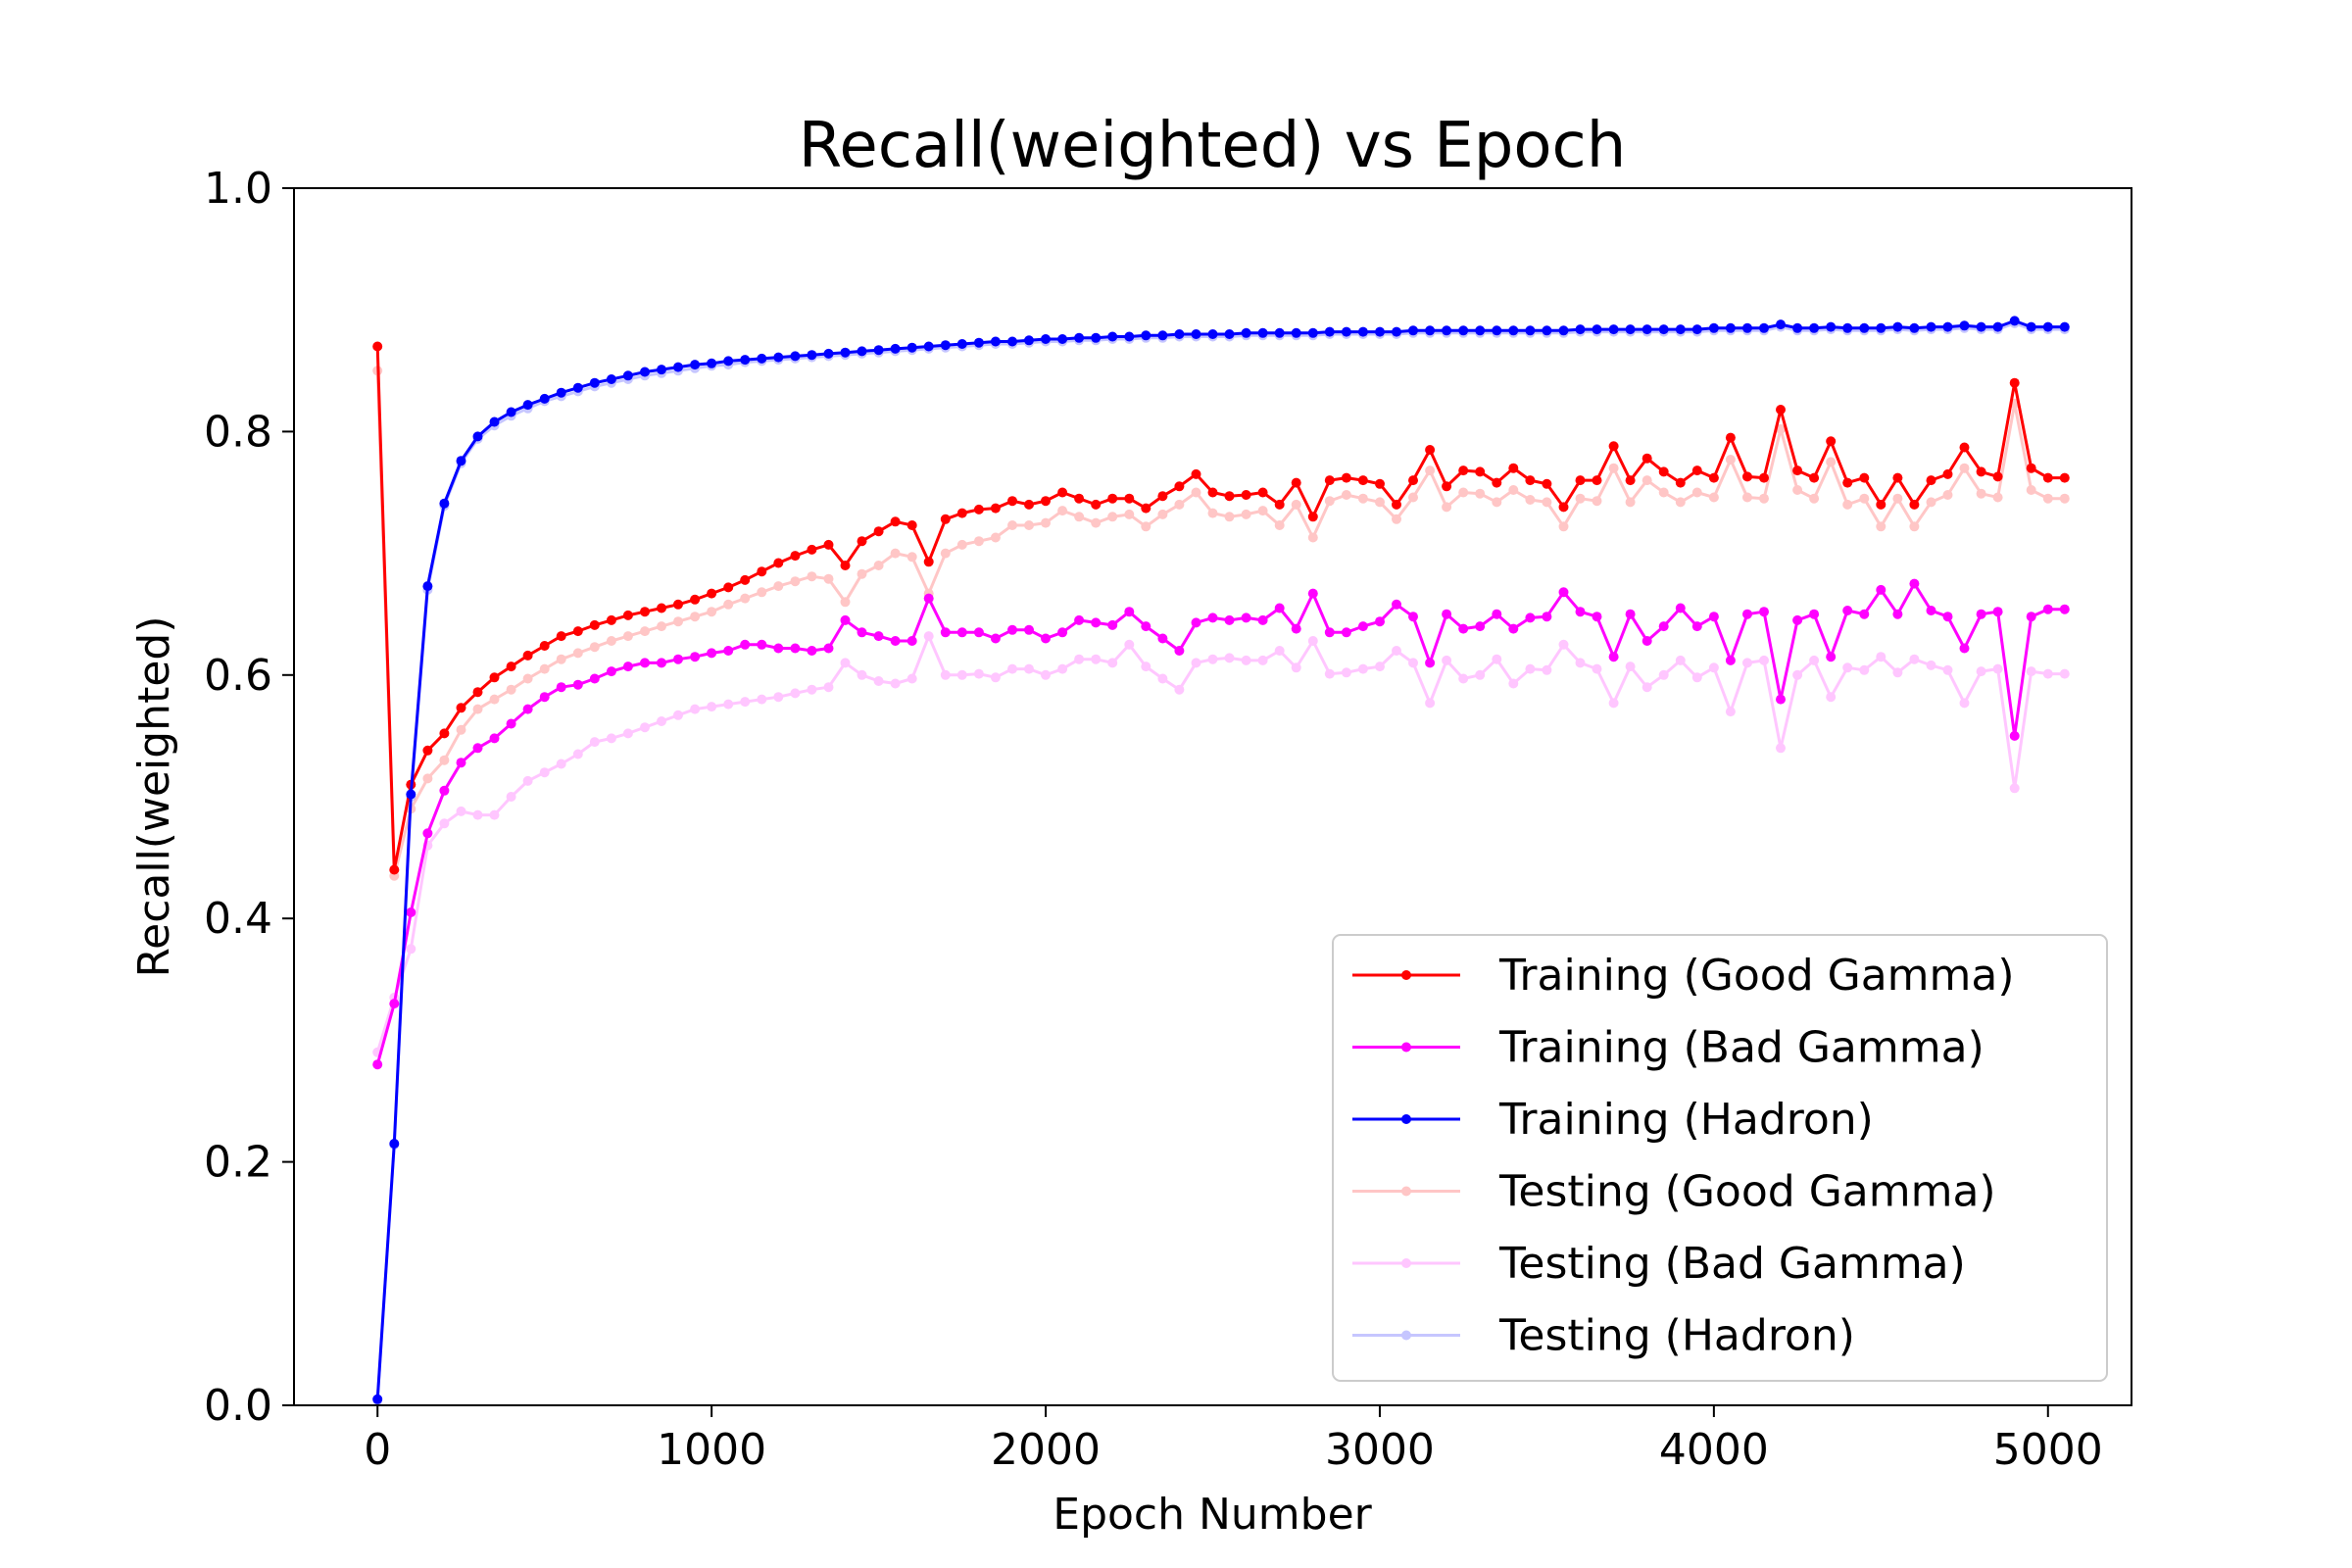  I want to click on y-tick-label: 0.8, so click(238, 432).